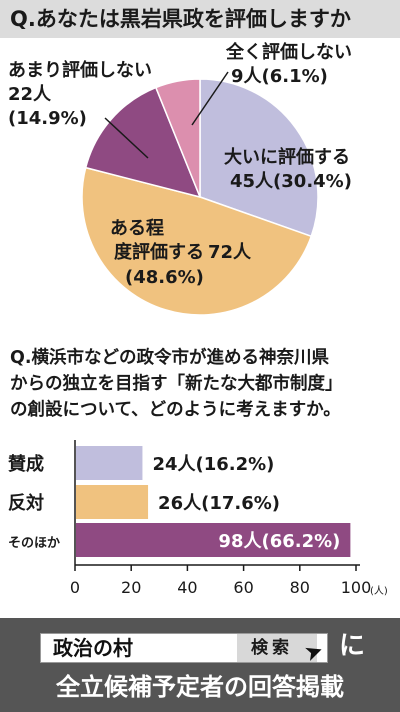  What do you see at coordinates (93, 648) in the screenshot?
I see `search-input-value: 政治の村` at bounding box center [93, 648].